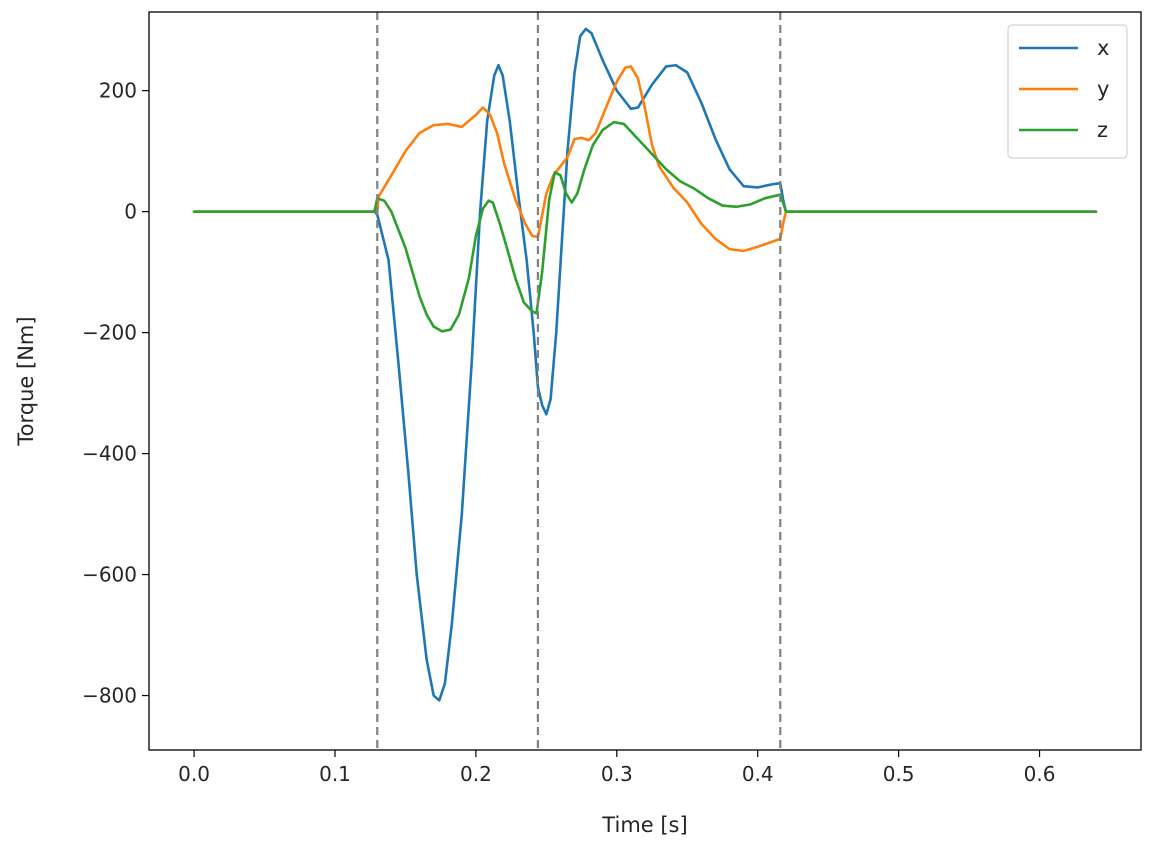  Describe the element at coordinates (26, 381) in the screenshot. I see `y-axis-label: Torque [Nm]` at that location.